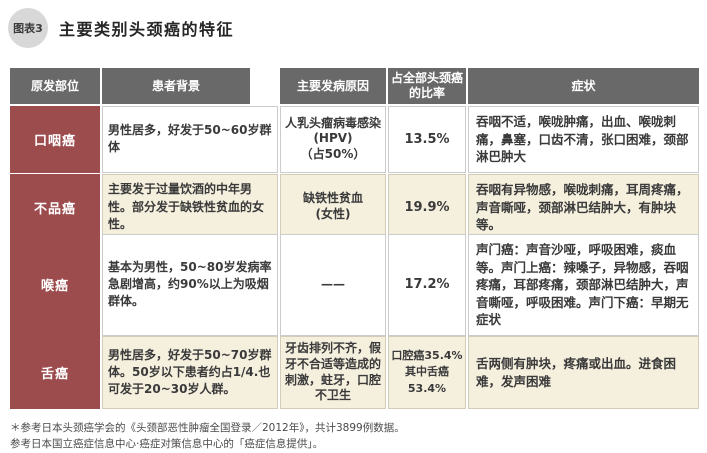 The image size is (707, 453). Describe the element at coordinates (427, 373) in the screenshot. I see `ratio-cell: 口腔癌35.4% 其中舌癌53.4%` at that location.